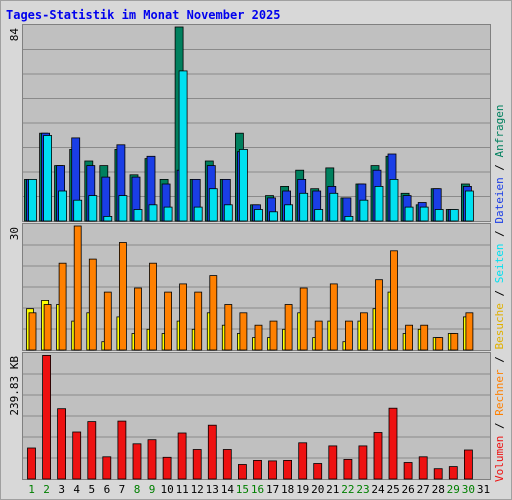  I want to click on requests-ymax-label: 84, so click(14, 35).